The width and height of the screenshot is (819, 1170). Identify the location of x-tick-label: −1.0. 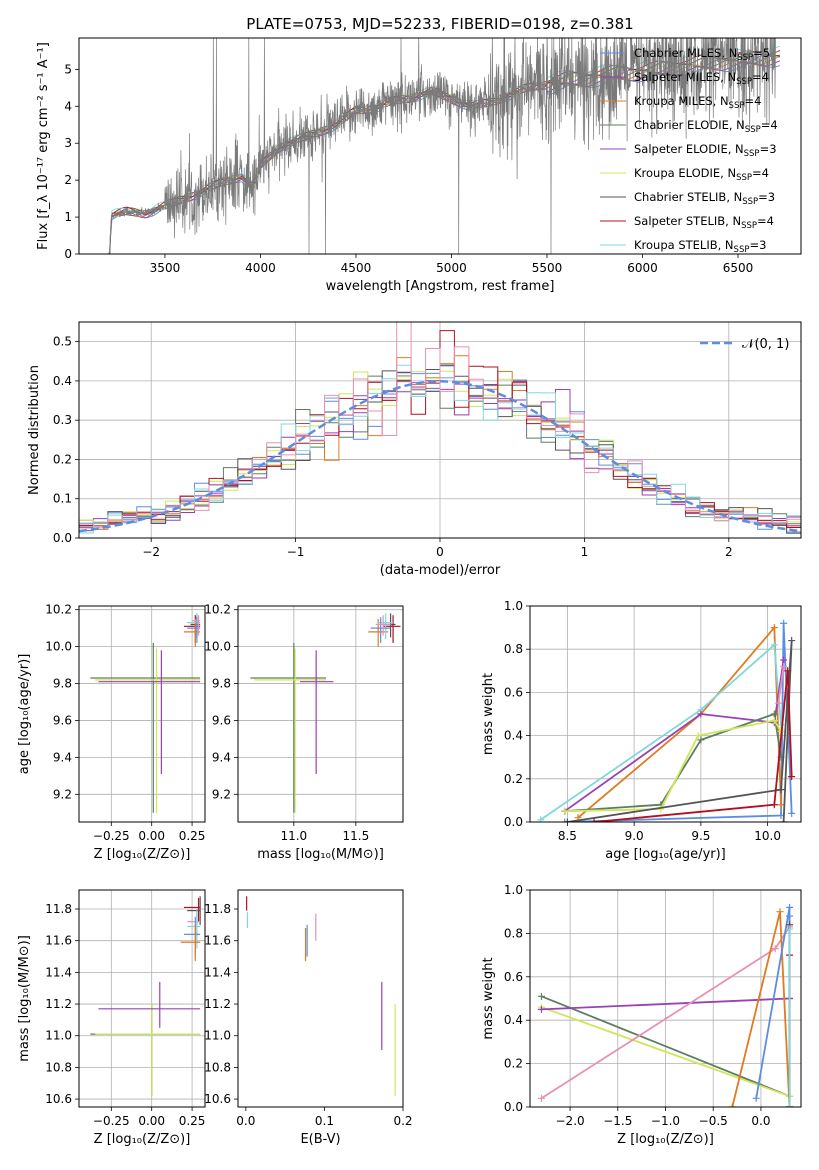
(665, 1121).